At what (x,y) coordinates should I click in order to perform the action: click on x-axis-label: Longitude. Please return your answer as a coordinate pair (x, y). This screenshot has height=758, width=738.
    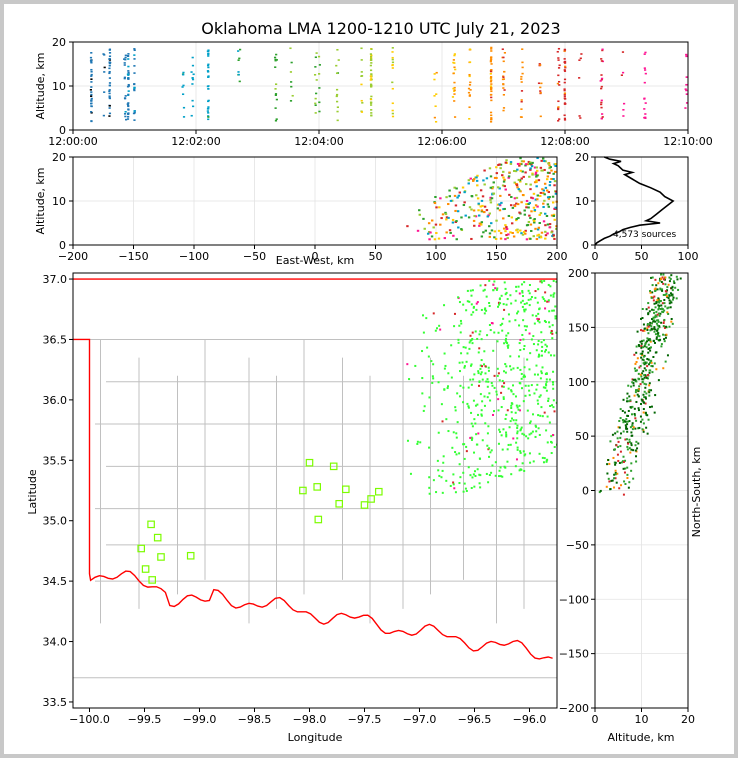
    Looking at the image, I should click on (315, 737).